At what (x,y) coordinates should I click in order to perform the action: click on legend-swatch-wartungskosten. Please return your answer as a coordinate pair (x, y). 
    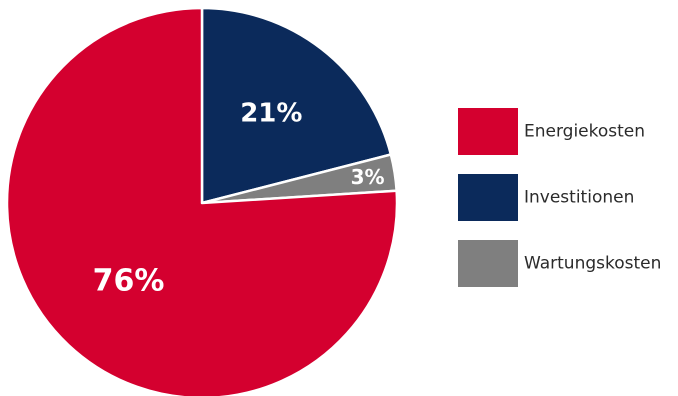
    Looking at the image, I should click on (488, 263).